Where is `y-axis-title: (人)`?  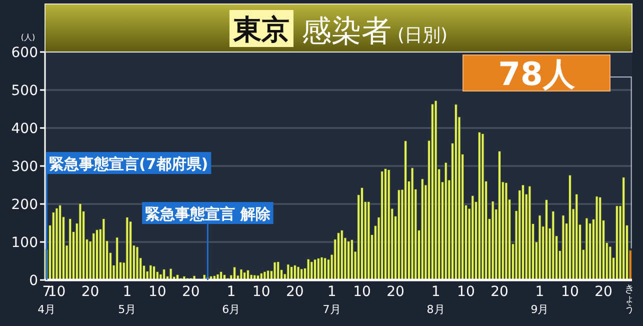 y-axis-title: (人) is located at coordinates (28, 37).